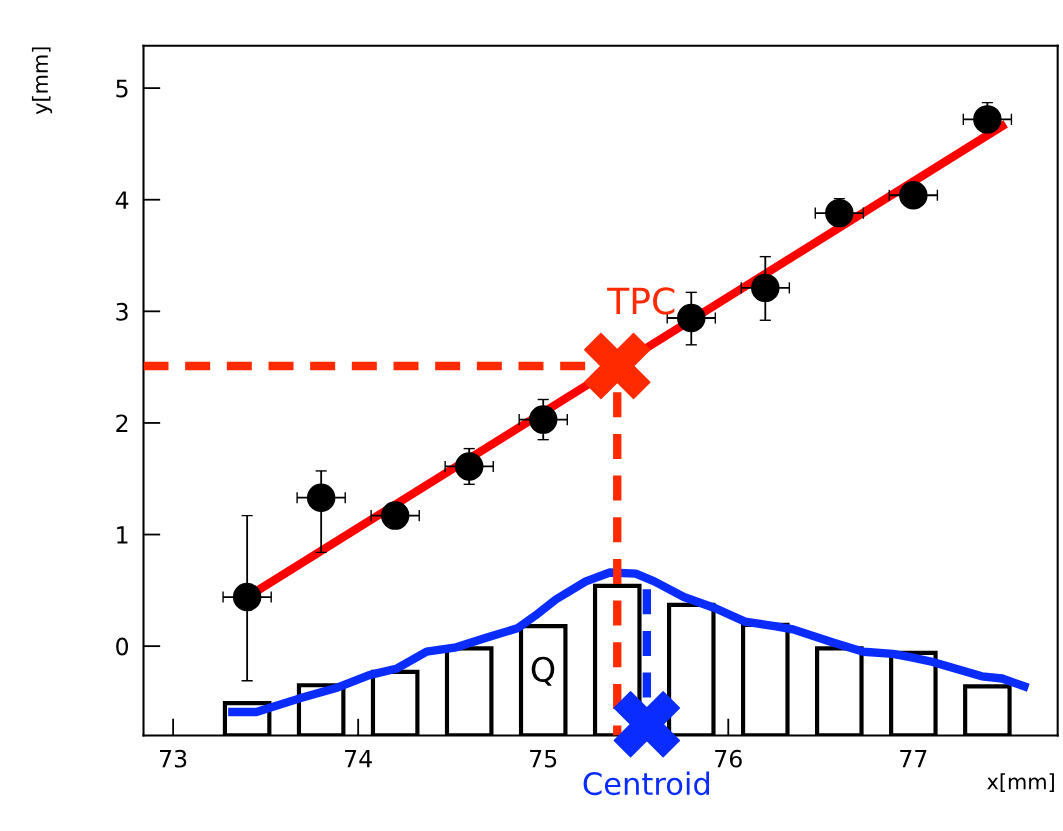 This screenshot has width=1063, height=831. I want to click on x-axis-title: x[mm], so click(1020, 782).